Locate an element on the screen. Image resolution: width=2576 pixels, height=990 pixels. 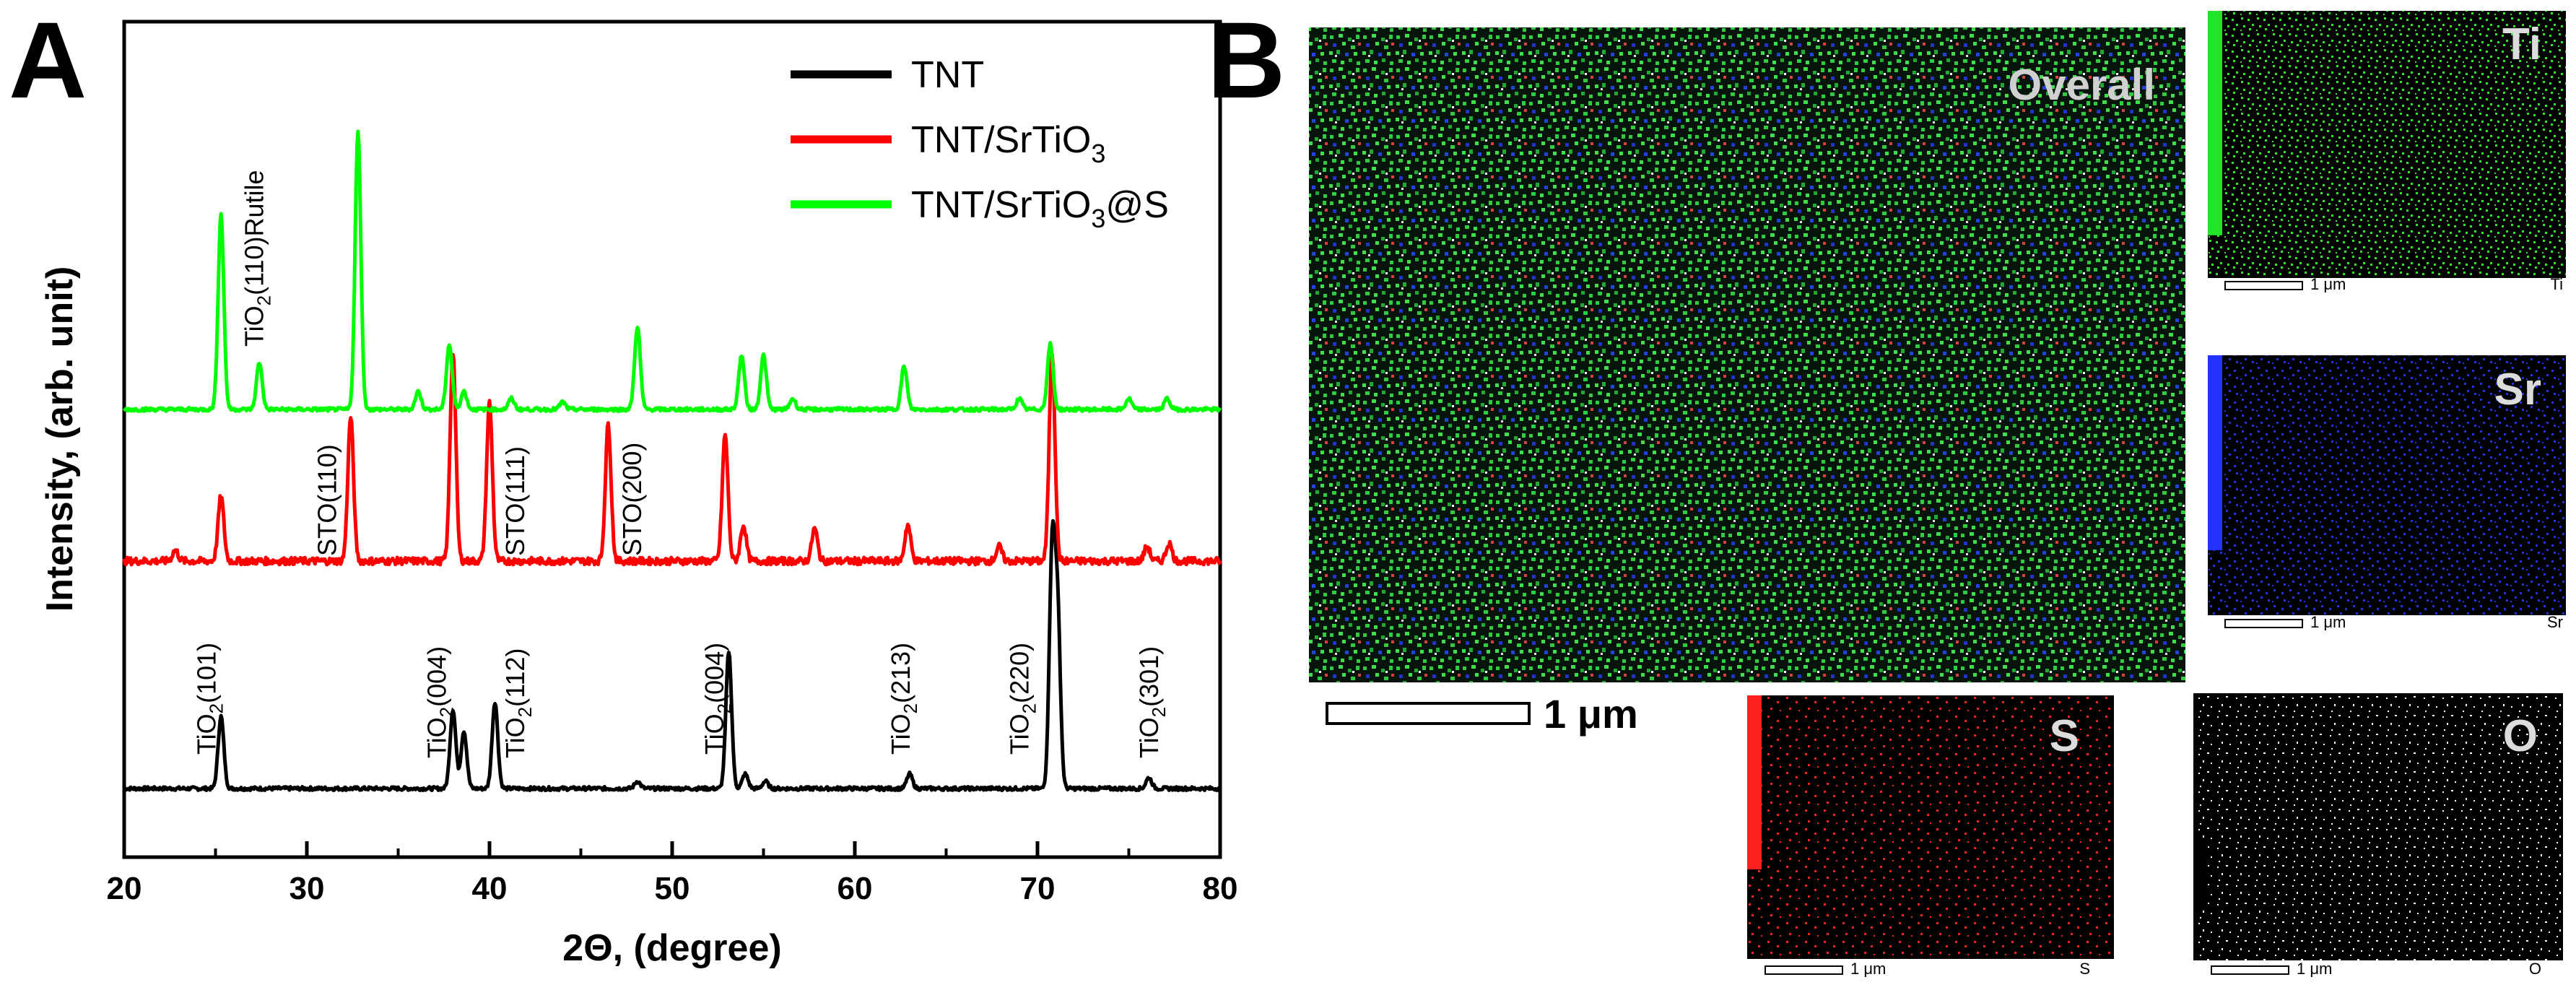
peak-label: STO(200) is located at coordinates (632, 499).